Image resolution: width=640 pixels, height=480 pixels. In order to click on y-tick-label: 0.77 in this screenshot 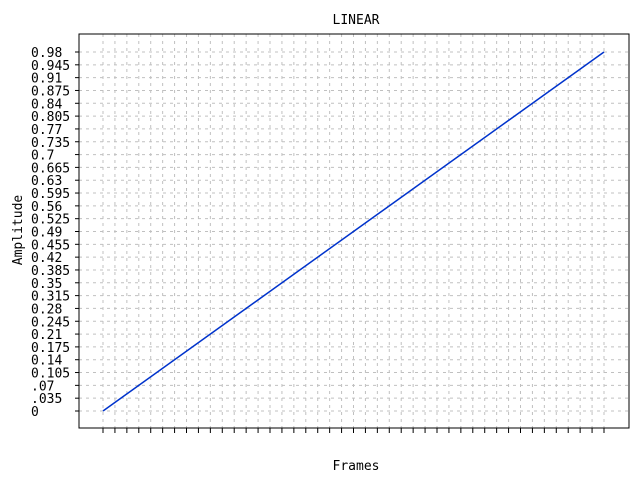, I will do `click(46, 130)`.